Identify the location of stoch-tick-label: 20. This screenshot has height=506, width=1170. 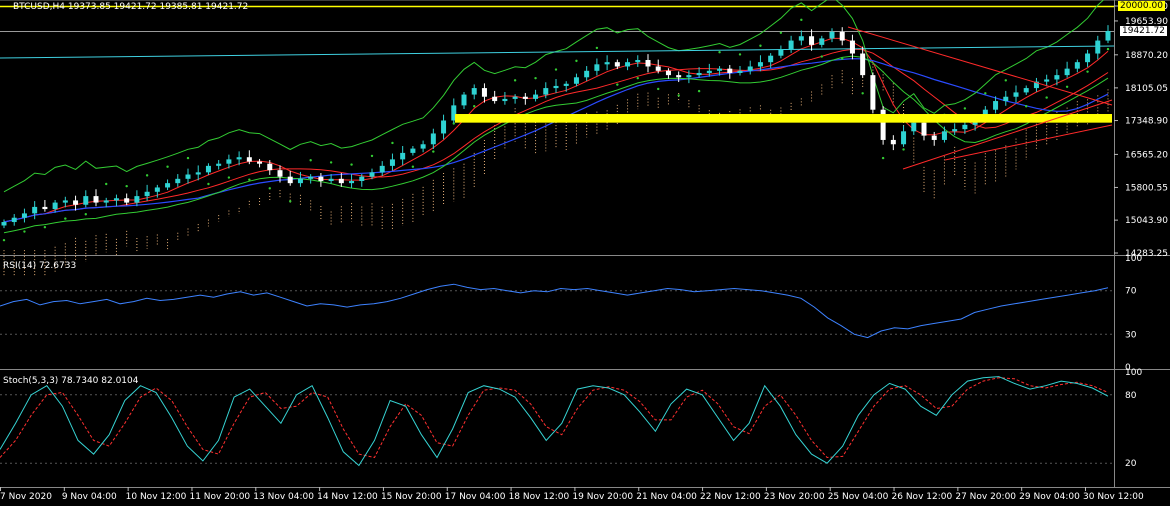
(1131, 464).